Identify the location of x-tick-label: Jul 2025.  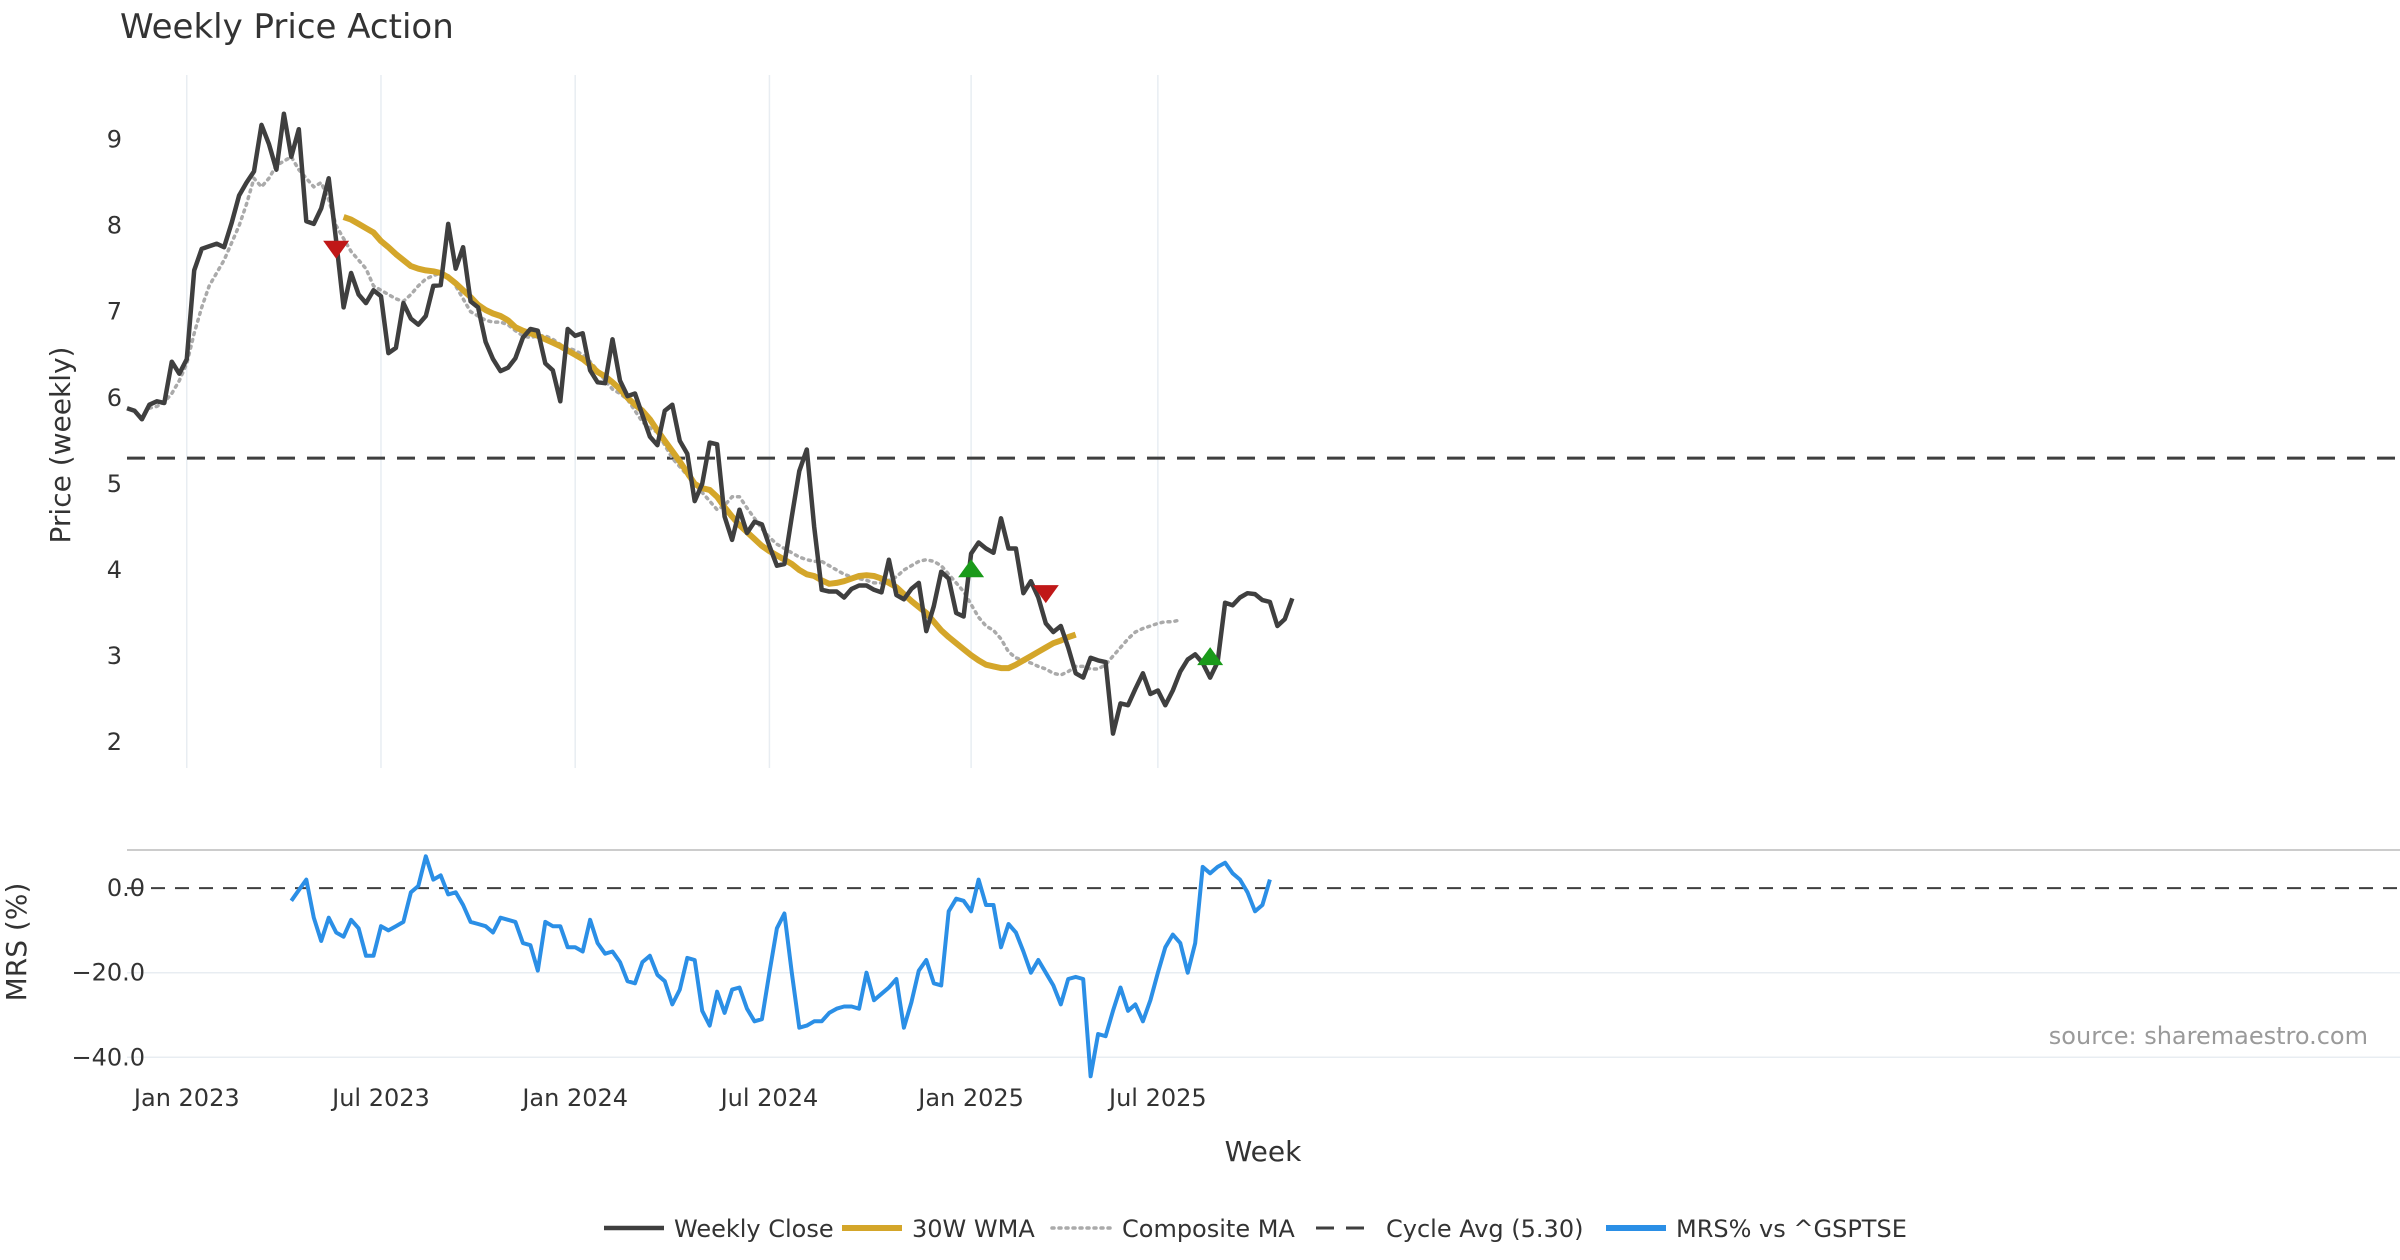
(1157, 1098).